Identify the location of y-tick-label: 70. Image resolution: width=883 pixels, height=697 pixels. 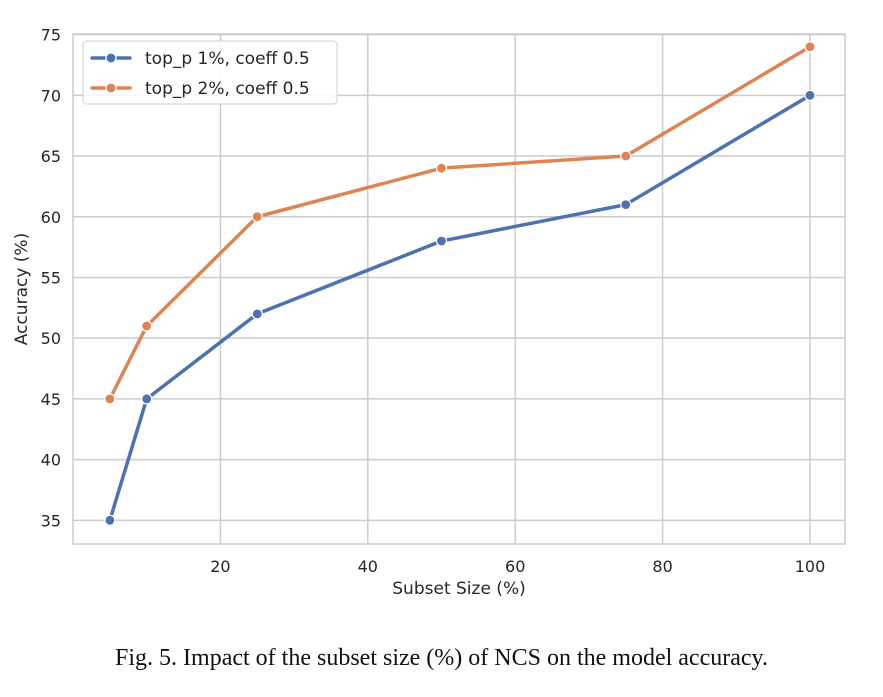
(51, 95).